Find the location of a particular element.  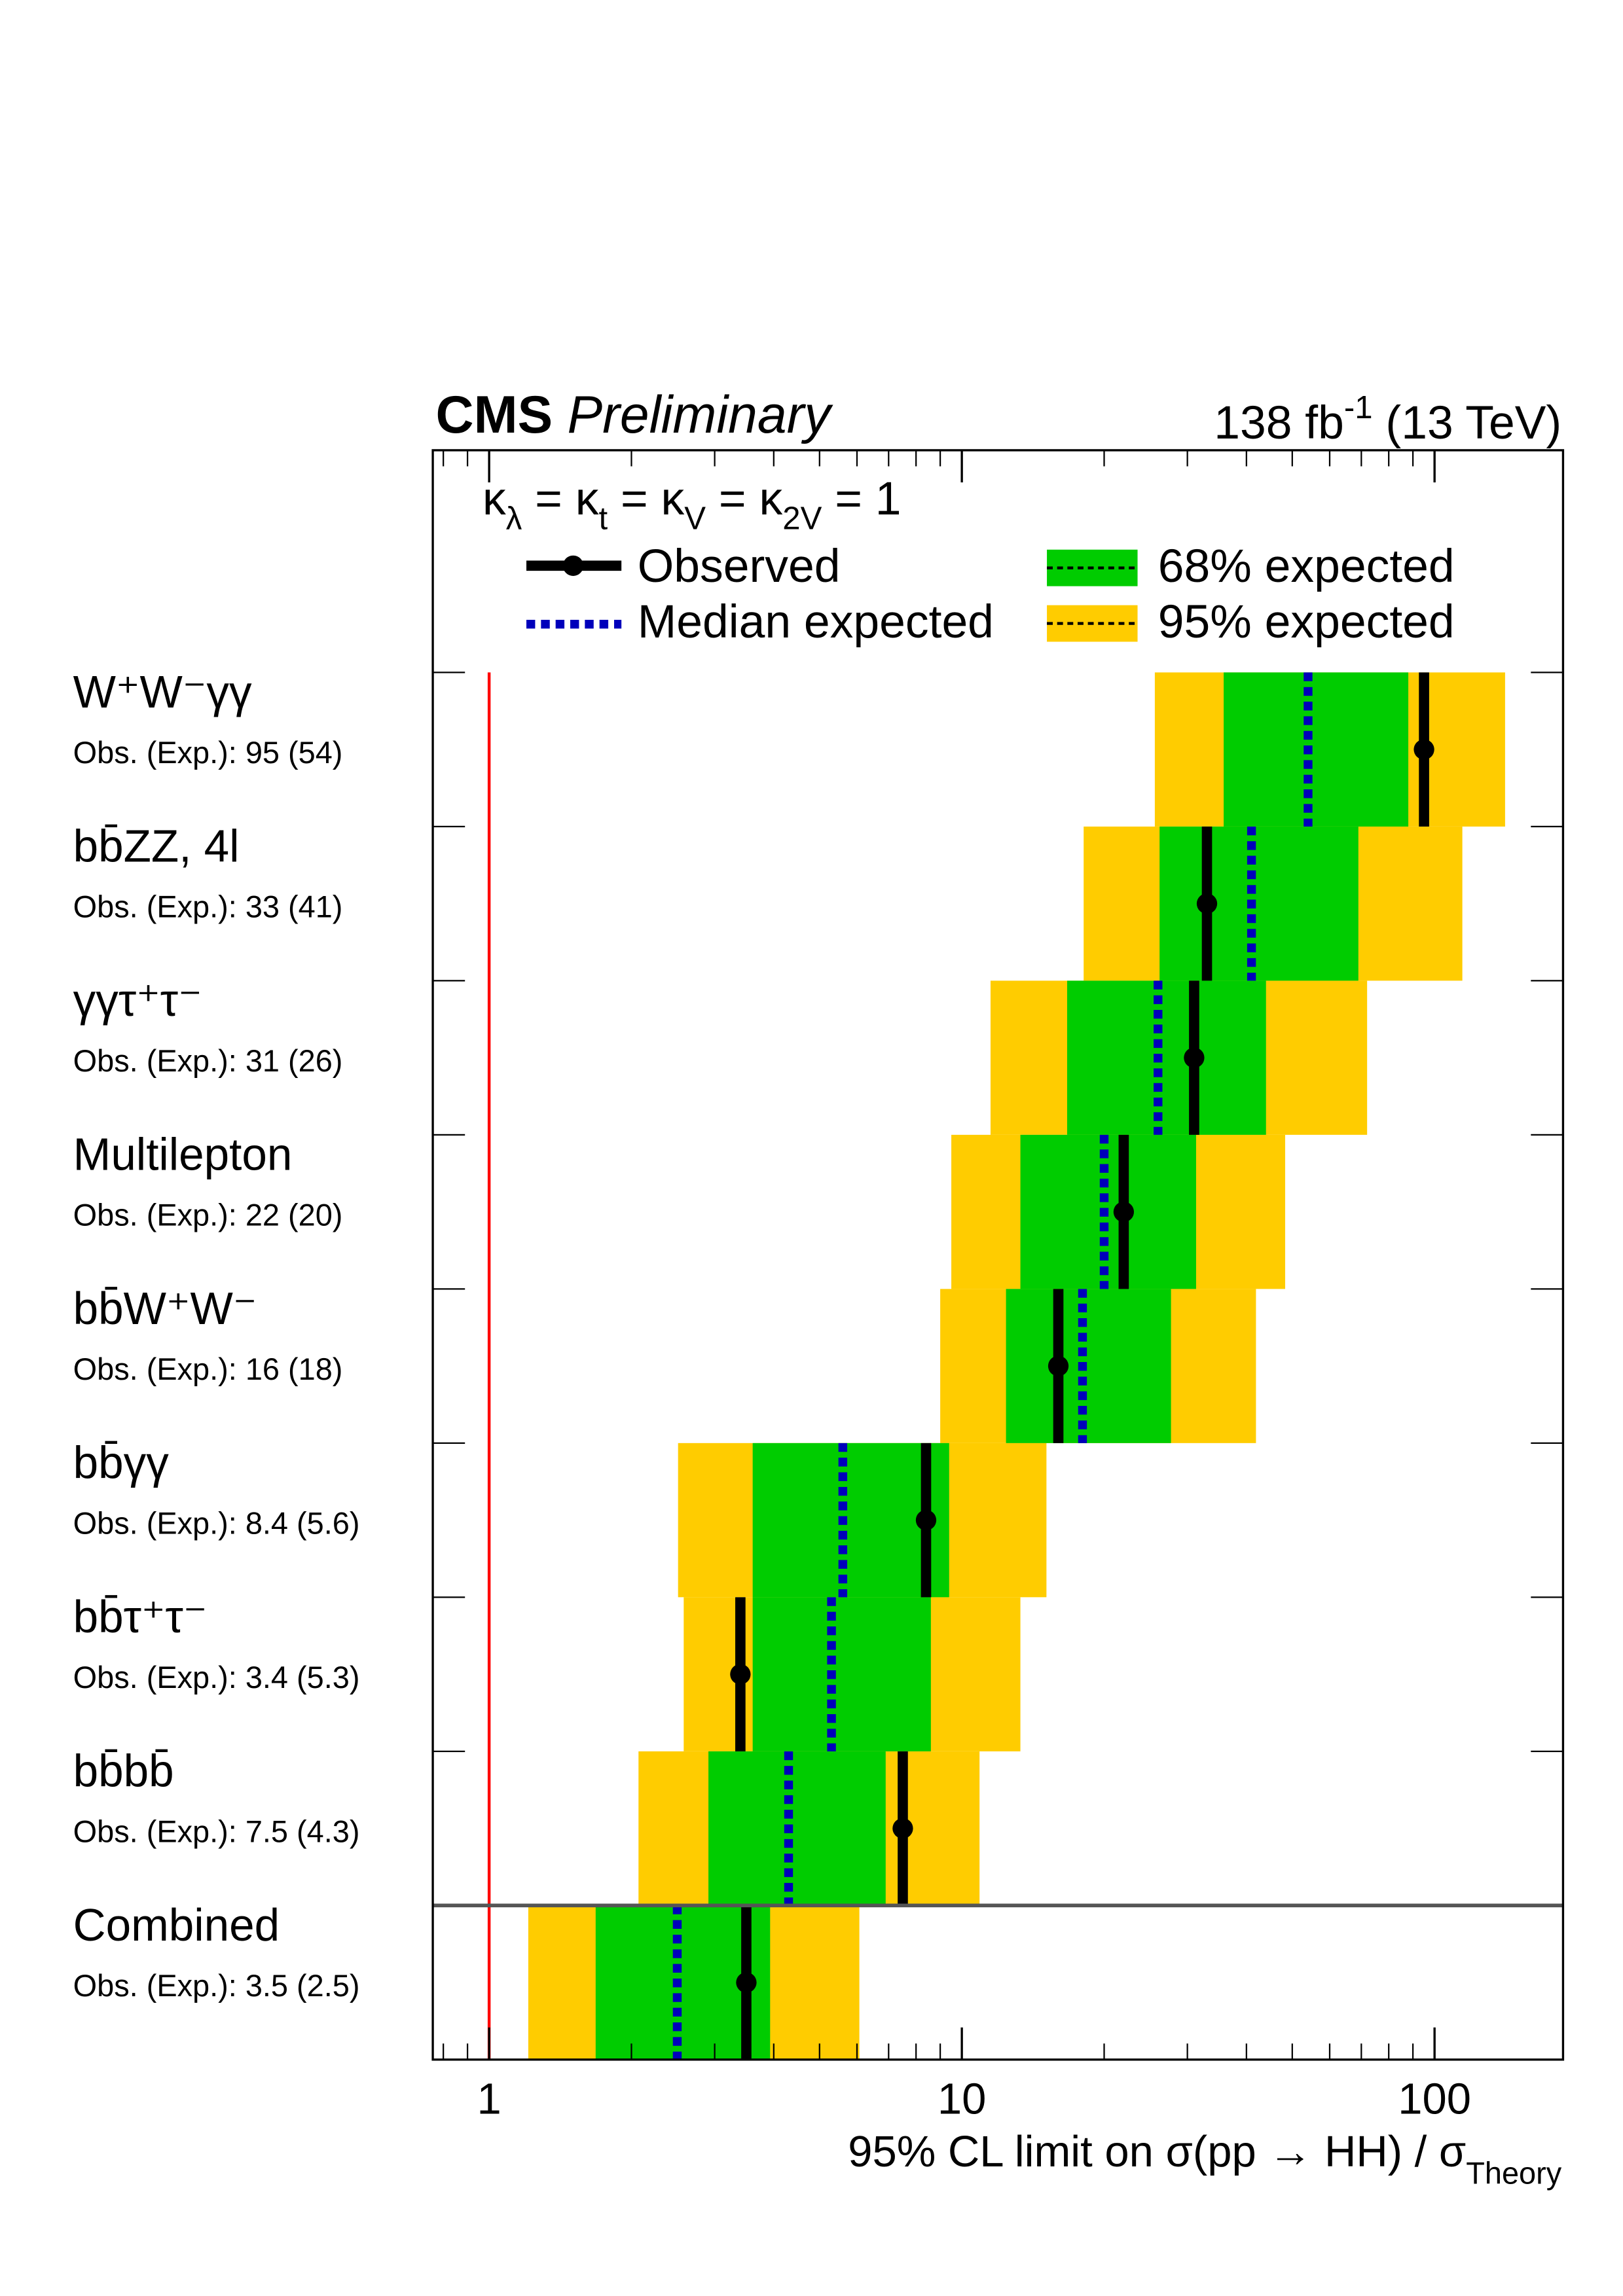

row-label: Multilepton is located at coordinates (183, 1153).